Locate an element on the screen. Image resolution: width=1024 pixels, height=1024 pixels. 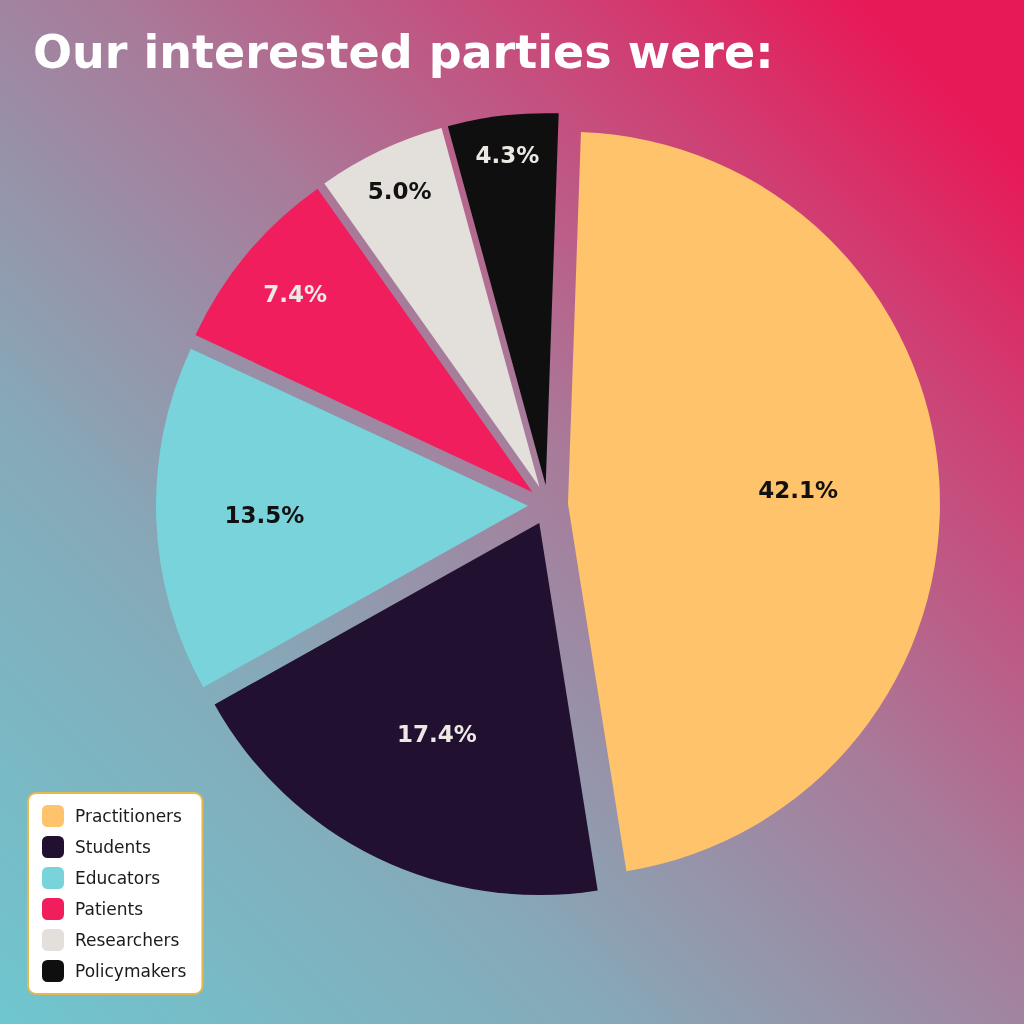
chart-title: Our interested parties were: is located at coordinates (403, 52).